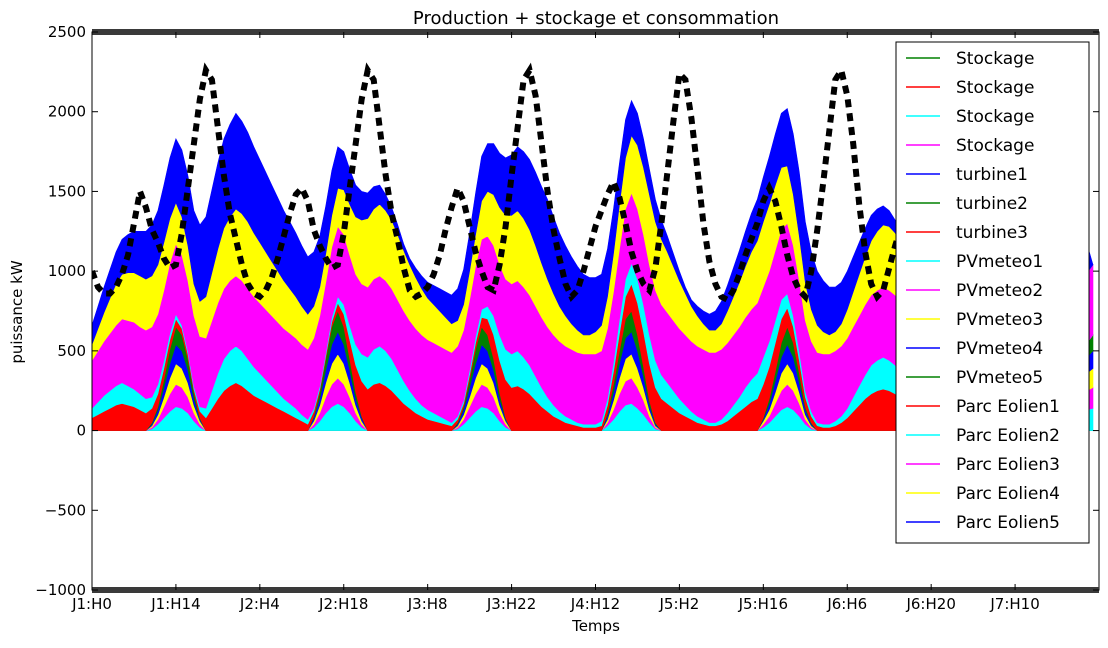  What do you see at coordinates (1008, 465) in the screenshot?
I see `legend-label: Parc Eolien3` at bounding box center [1008, 465].